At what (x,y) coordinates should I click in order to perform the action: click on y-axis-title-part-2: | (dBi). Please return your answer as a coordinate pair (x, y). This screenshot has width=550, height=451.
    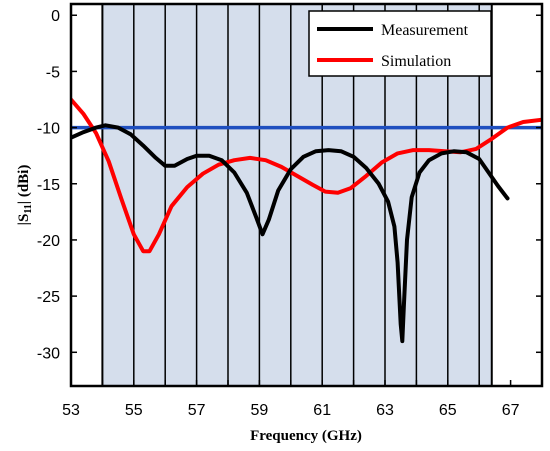
    Looking at the image, I should click on (24, 185).